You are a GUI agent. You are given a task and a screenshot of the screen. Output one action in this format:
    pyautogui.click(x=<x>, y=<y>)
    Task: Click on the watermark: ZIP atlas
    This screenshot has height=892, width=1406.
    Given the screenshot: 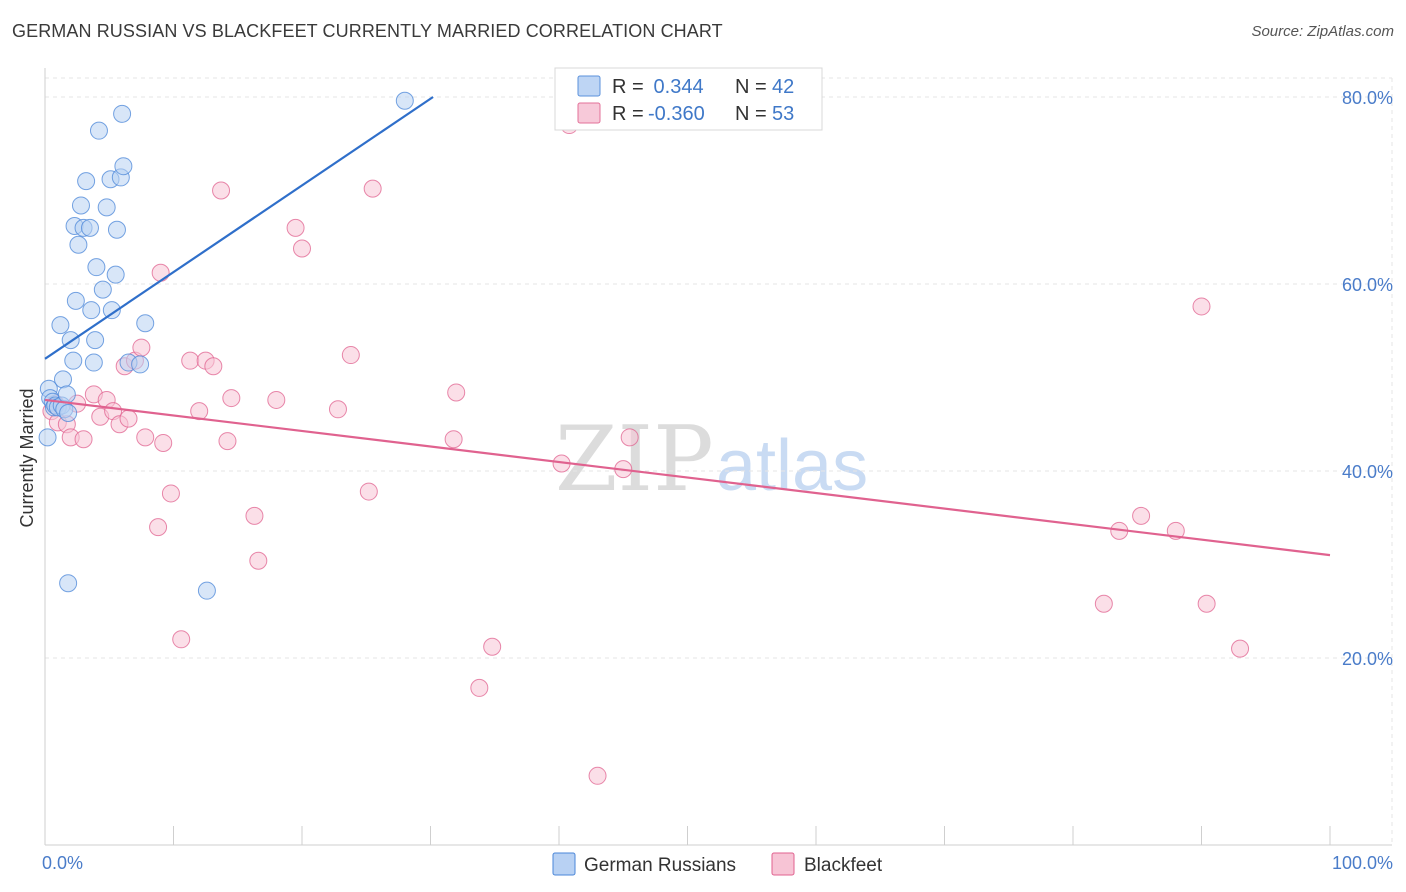 What is the action you would take?
    pyautogui.click(x=711, y=459)
    